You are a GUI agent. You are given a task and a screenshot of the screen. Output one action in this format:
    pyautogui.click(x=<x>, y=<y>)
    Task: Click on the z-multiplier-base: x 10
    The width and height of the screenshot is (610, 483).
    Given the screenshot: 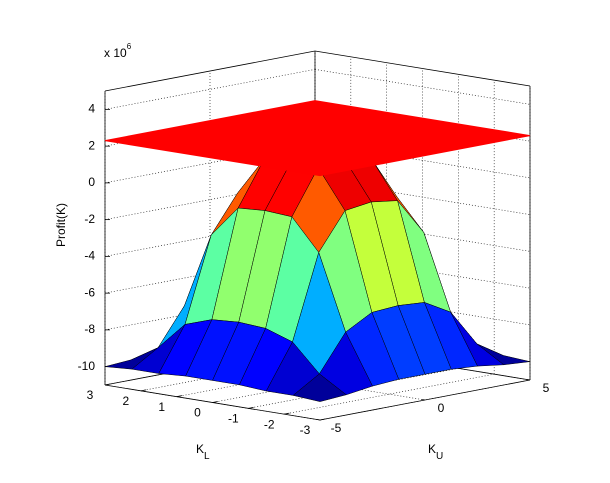 What is the action you would take?
    pyautogui.click(x=115, y=53)
    